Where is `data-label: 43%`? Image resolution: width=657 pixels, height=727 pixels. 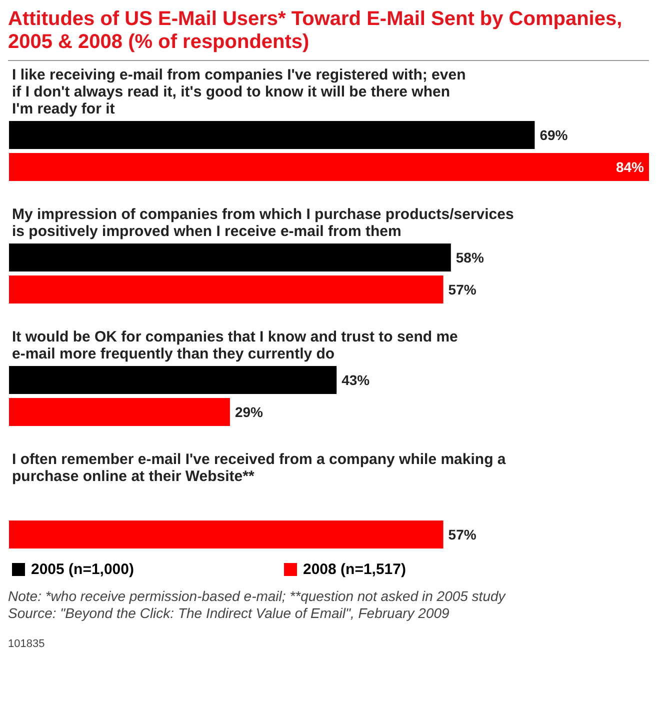
data-label: 43% is located at coordinates (356, 380).